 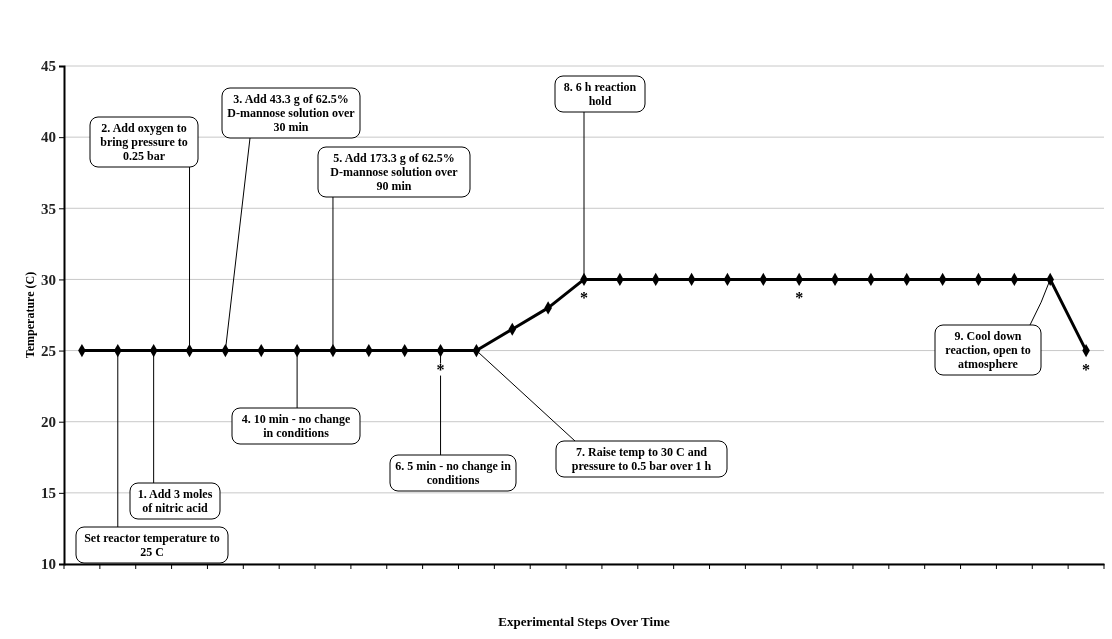 I want to click on callout: 5. Add 173.3 g of 62.5% D-mannose solution over 90 min, so click(x=394, y=249).